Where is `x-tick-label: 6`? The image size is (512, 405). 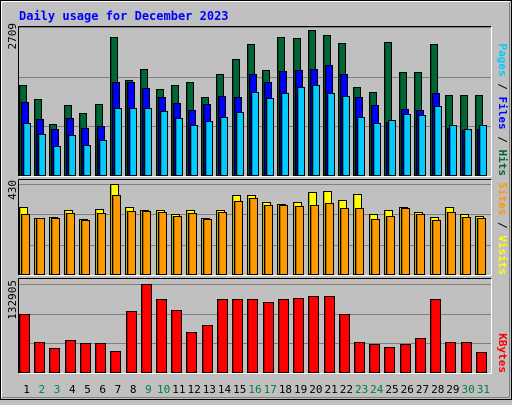 x-tick-label: 6 is located at coordinates (102, 389).